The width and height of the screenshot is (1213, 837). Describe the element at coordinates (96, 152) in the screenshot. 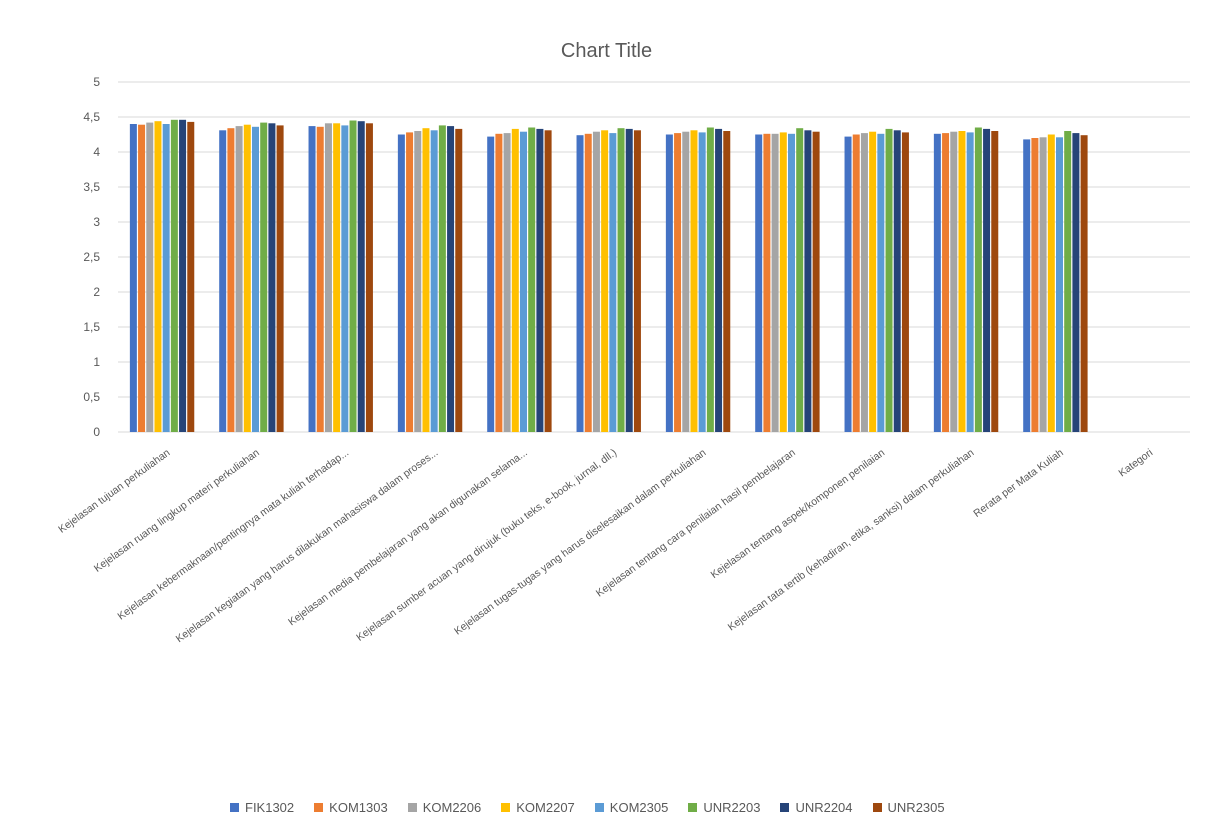

I see `y-tick-label: 4` at that location.